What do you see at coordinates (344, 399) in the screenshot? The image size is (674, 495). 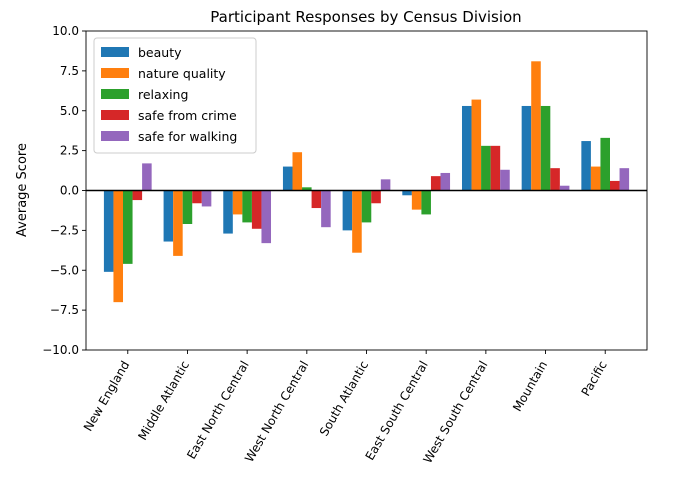 I see `x-tick-label: South Atlantic` at bounding box center [344, 399].